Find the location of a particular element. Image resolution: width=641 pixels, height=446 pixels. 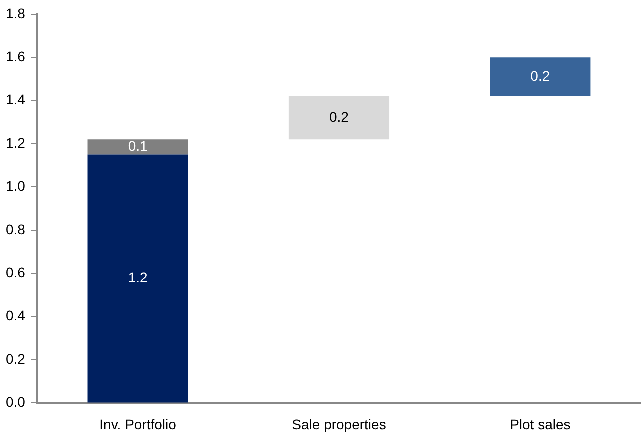

y-tick-label: 1.2 is located at coordinates (16, 142).